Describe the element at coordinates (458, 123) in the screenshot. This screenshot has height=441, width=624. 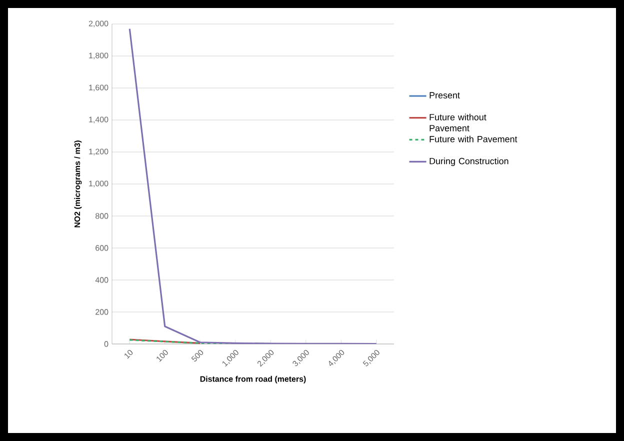
I see `legend-label: Future without Pavement` at that location.